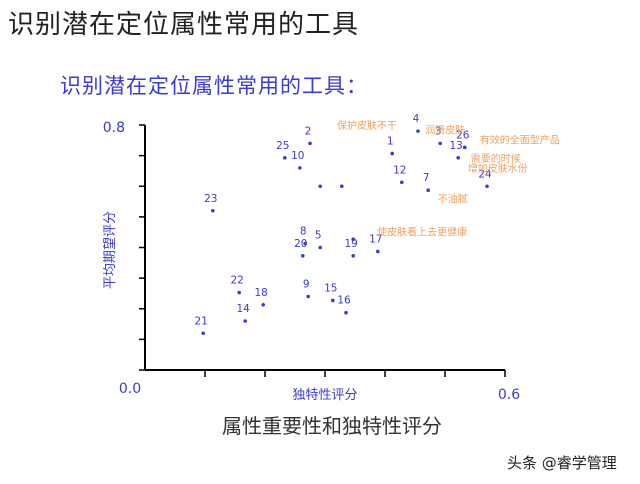 Image resolution: width=640 pixels, height=484 pixels. I want to click on annotation-label: 保护皮肤不干, so click(367, 125).